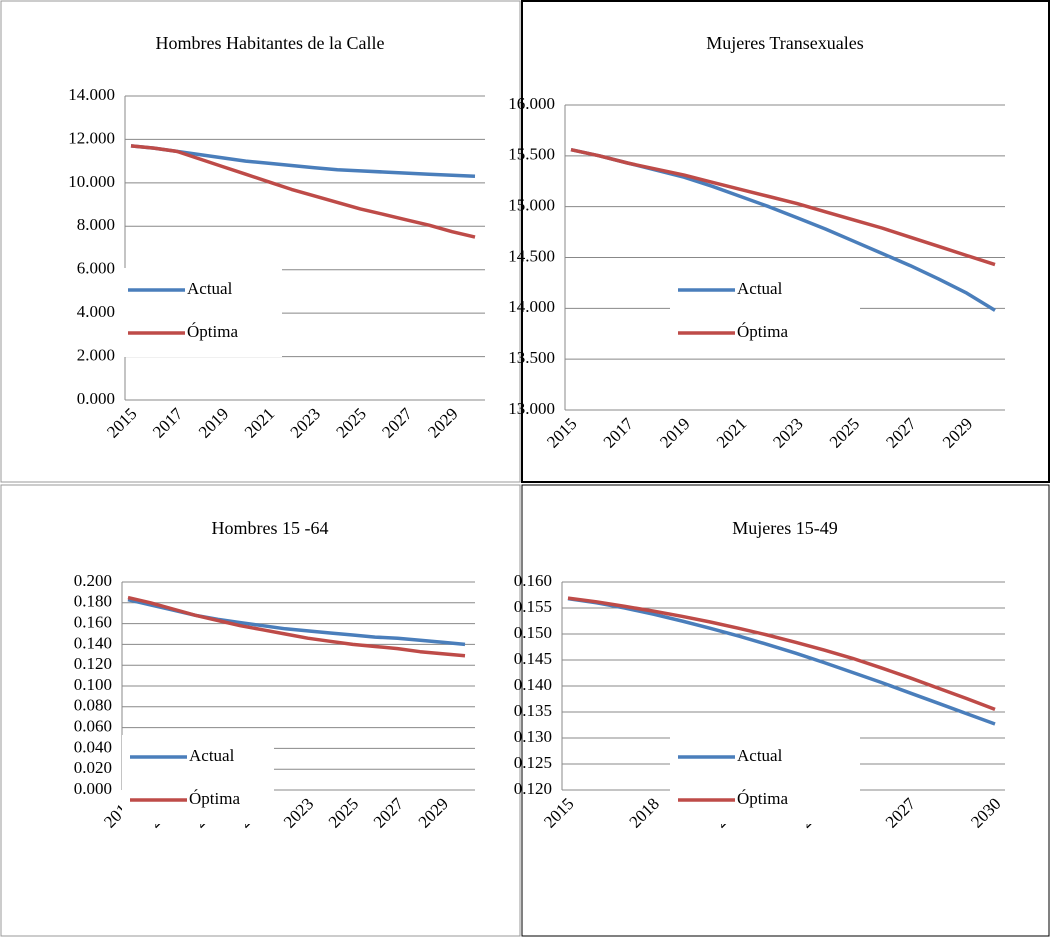  I want to click on chart-title: Hombres 15 -64, so click(270, 528).